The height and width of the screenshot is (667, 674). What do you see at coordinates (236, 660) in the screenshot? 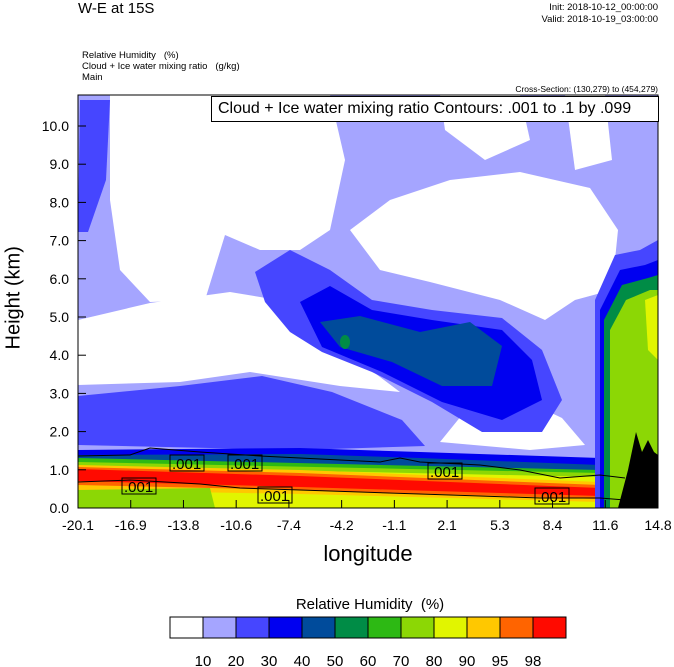
I see `colorbar-label: 20` at bounding box center [236, 660].